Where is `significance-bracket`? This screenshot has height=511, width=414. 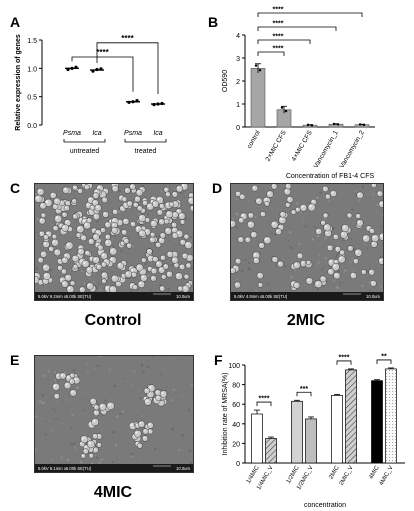
significance-bracket is located at coordinates (271, 53).